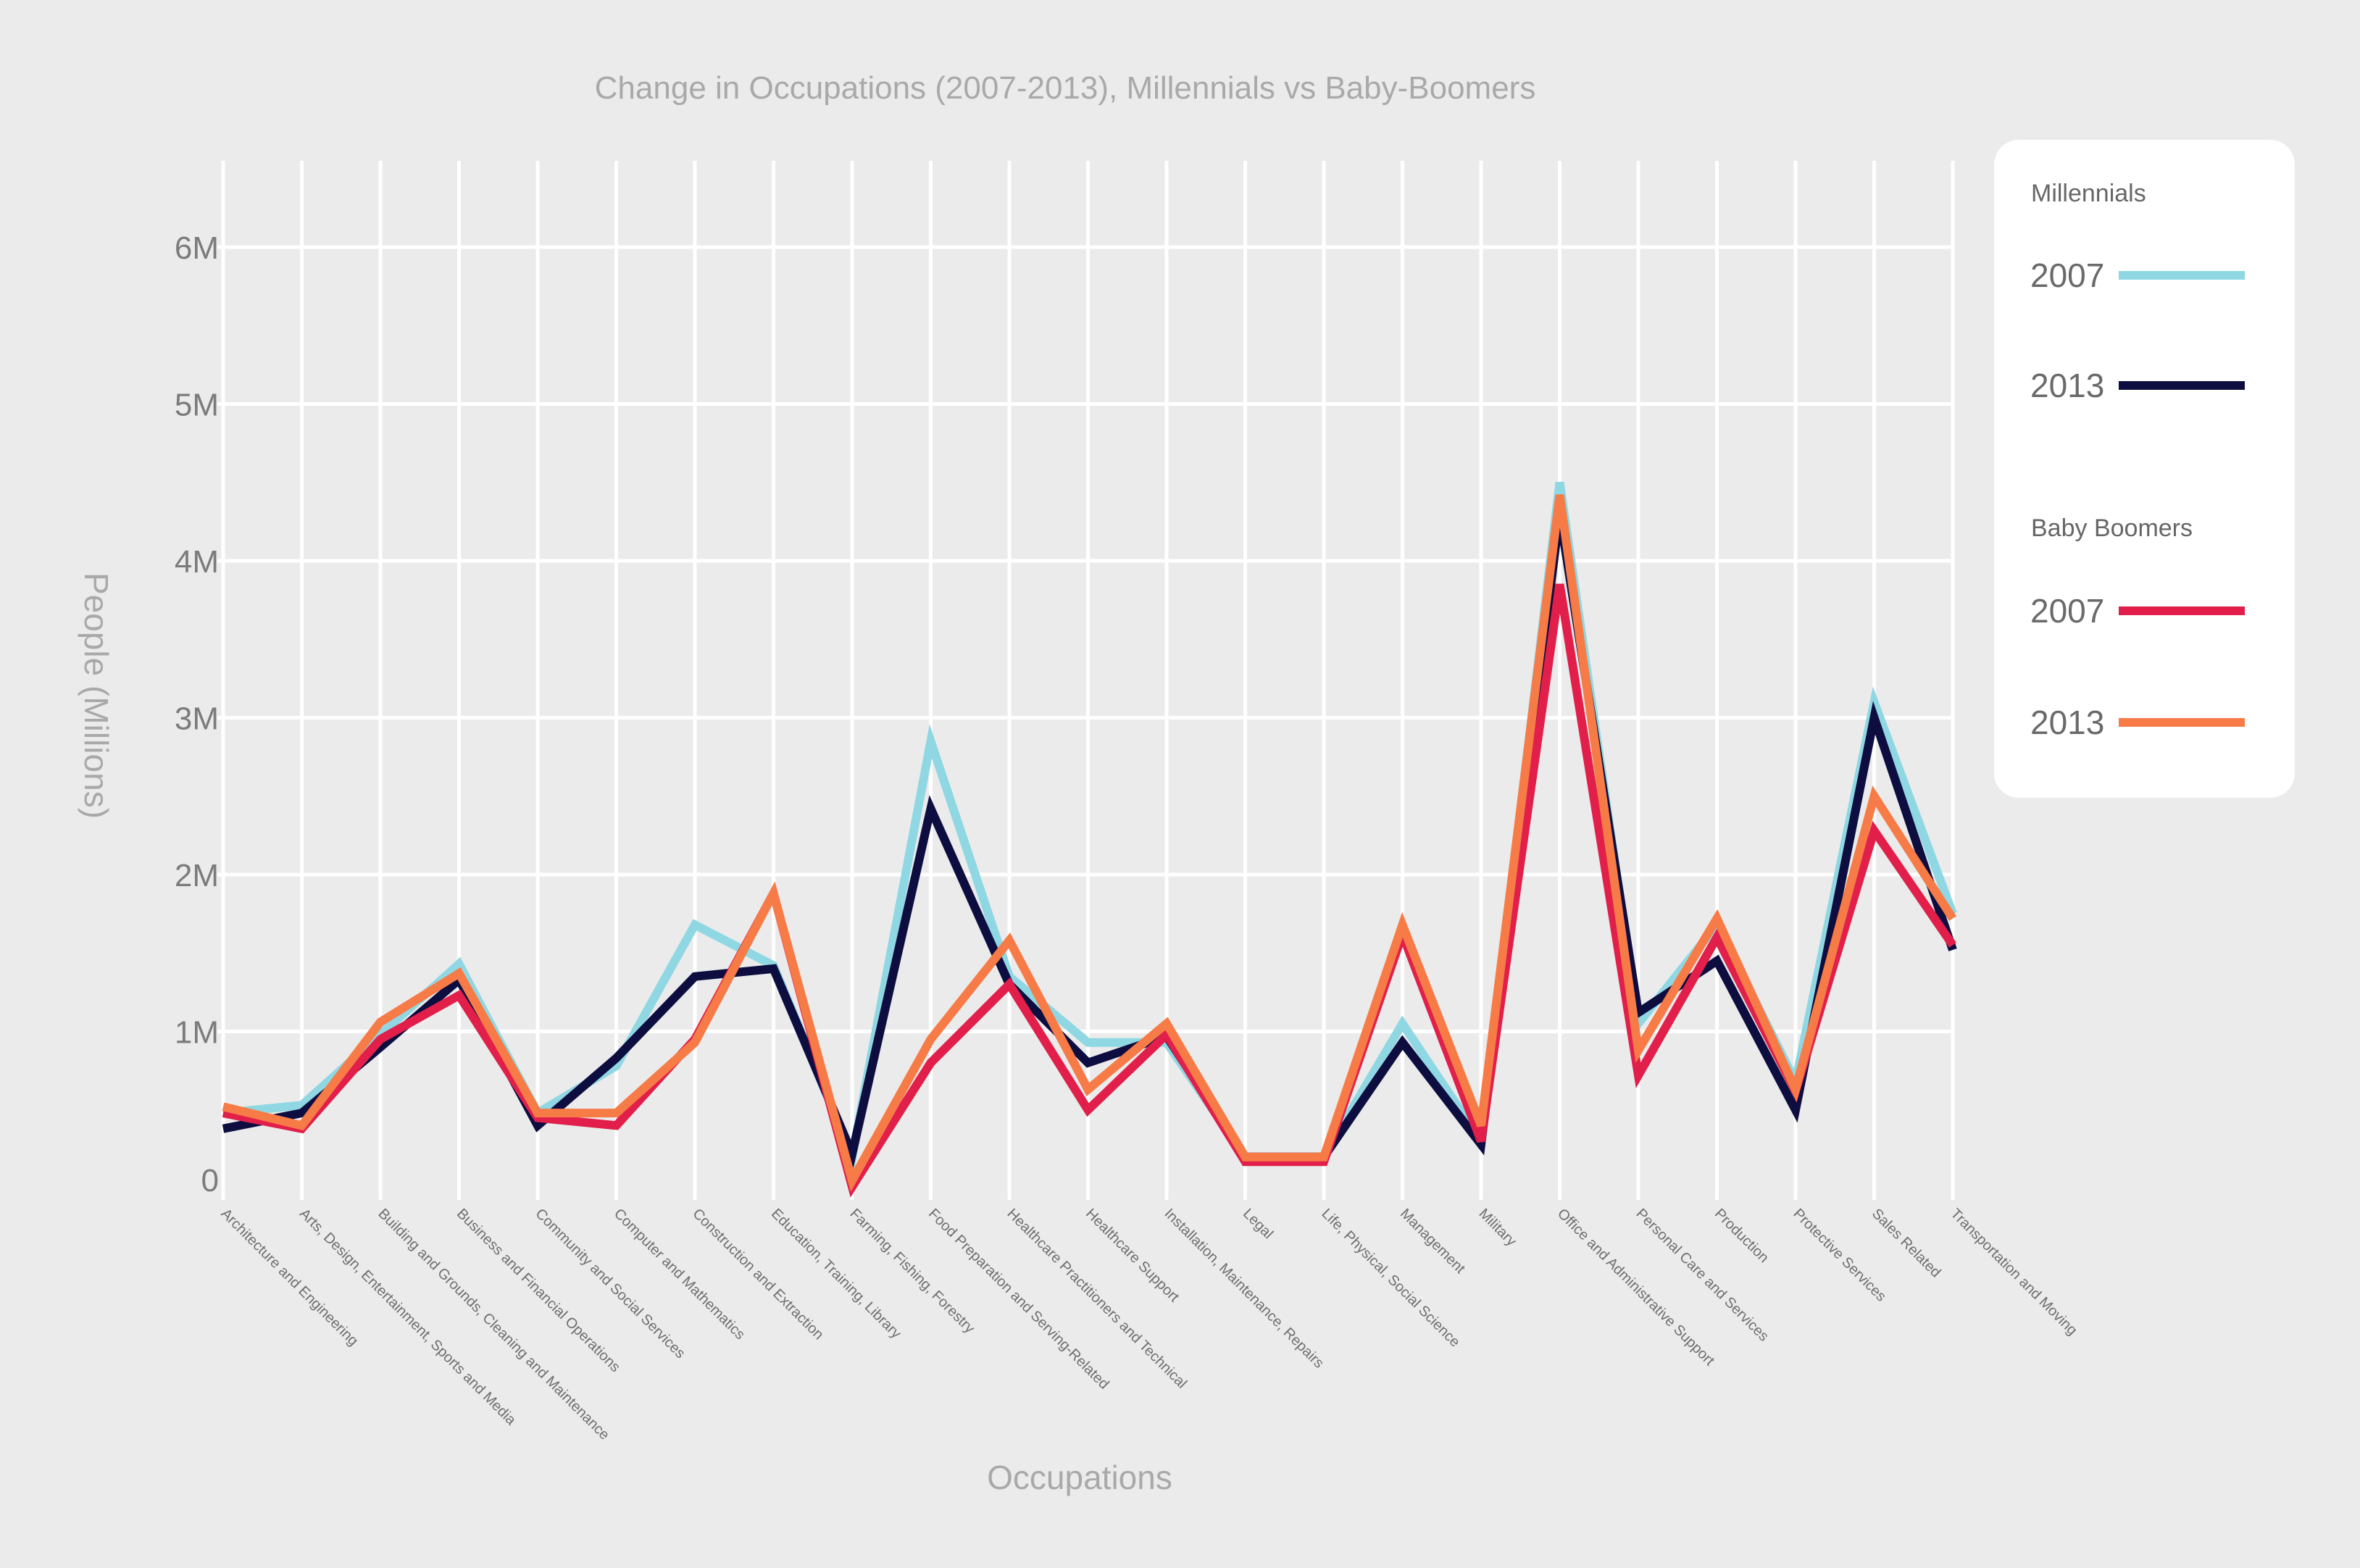 This screenshot has height=1568, width=2360. I want to click on x-tick-label: Legal, so click(1258, 1224).